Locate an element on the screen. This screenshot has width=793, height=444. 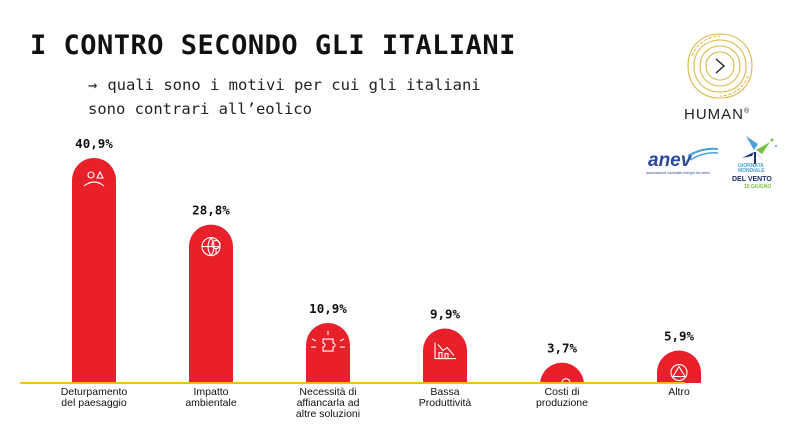
category-label-5: Costi di produzione is located at coordinates (562, 397).